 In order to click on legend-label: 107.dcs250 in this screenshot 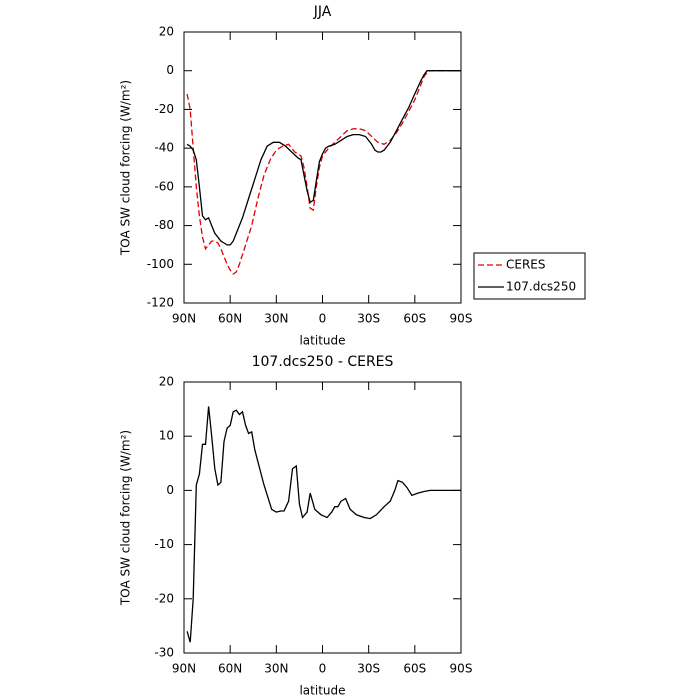, I will do `click(541, 287)`.